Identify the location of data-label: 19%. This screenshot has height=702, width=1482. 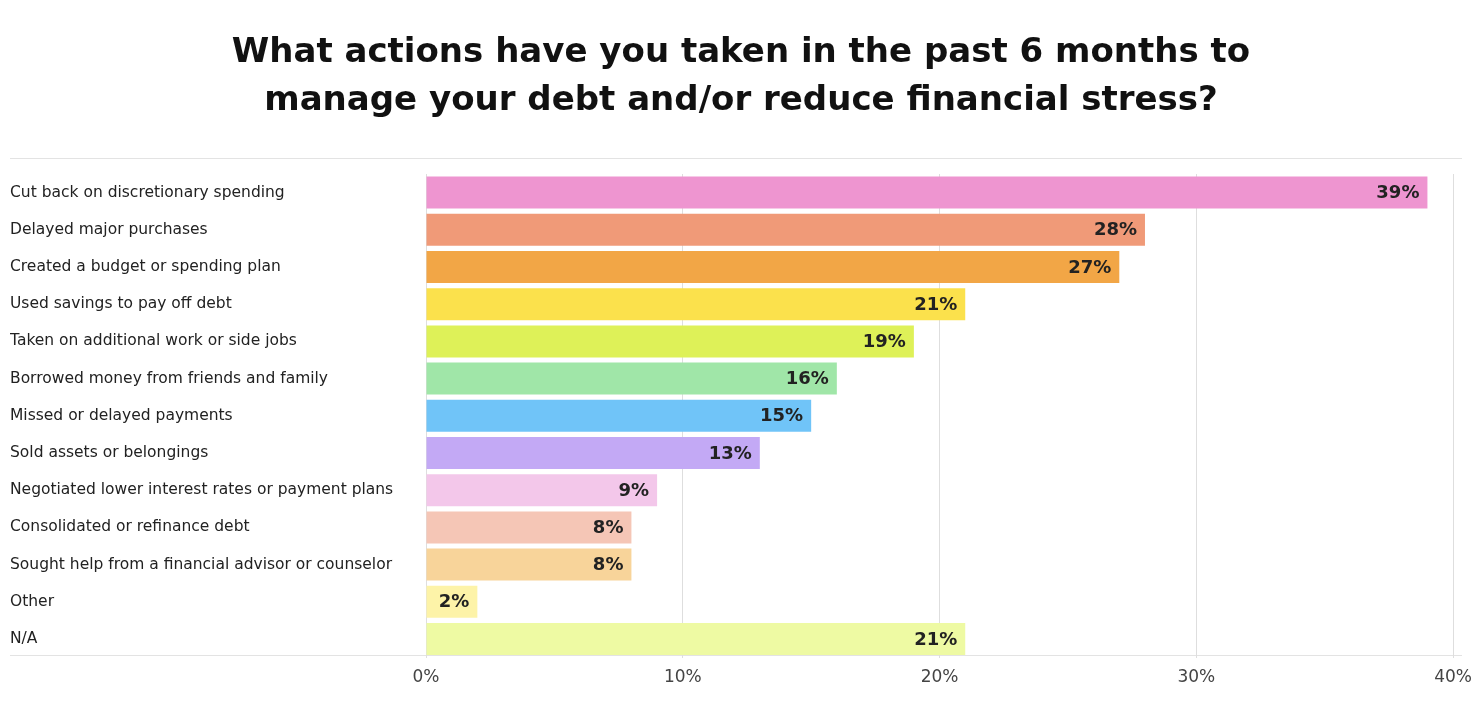
(884, 341).